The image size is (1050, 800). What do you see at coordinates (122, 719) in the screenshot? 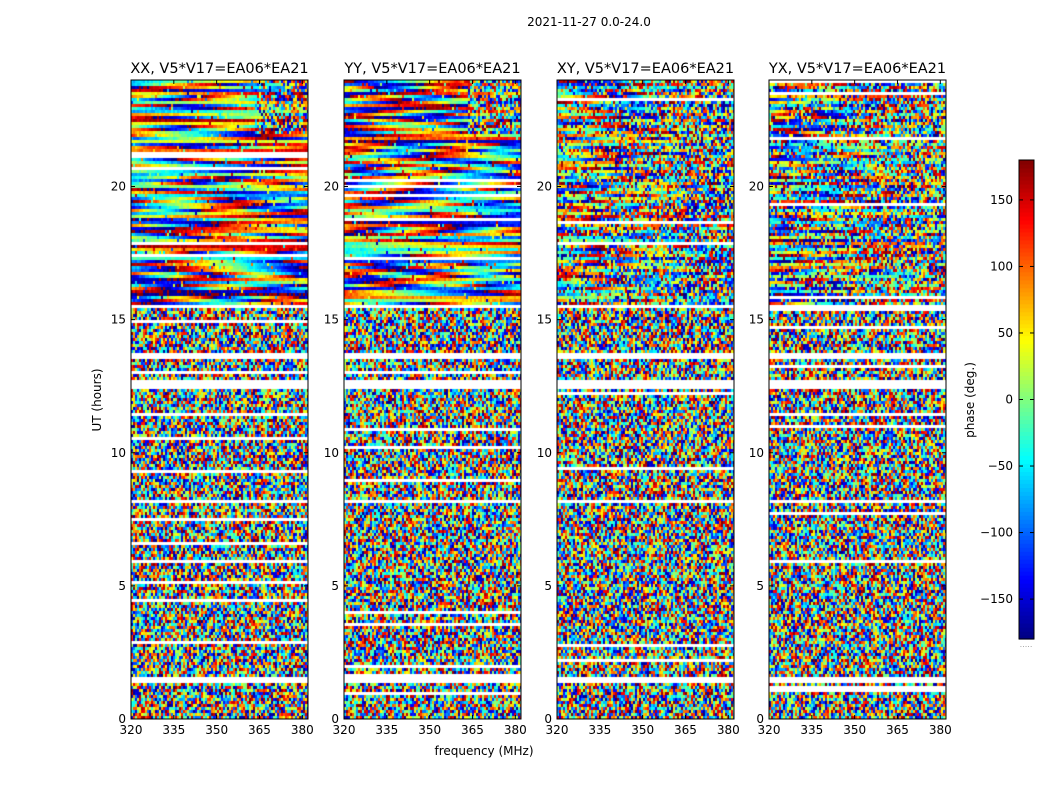
I see `y-tick-label: 0` at bounding box center [122, 719].